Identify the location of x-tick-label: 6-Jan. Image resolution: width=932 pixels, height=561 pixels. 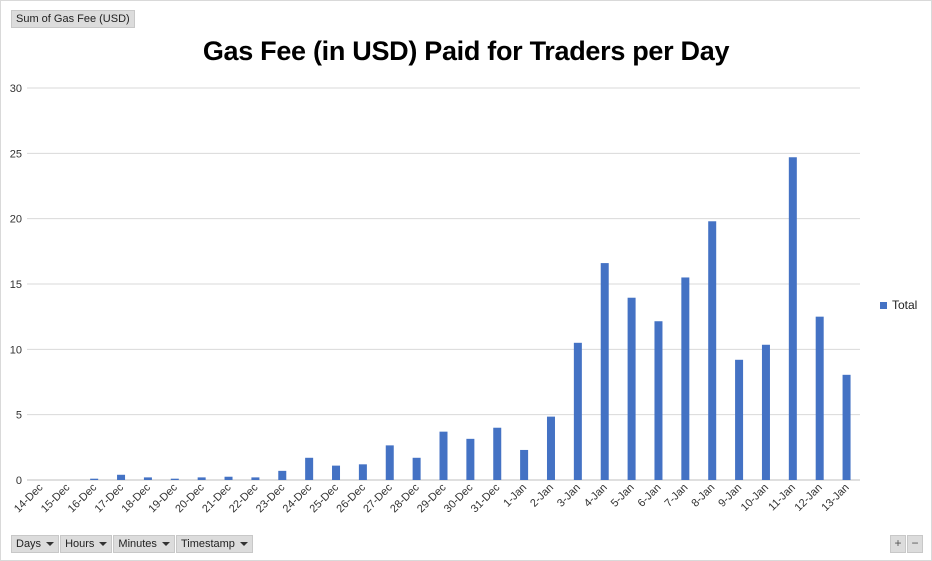
(650, 496).